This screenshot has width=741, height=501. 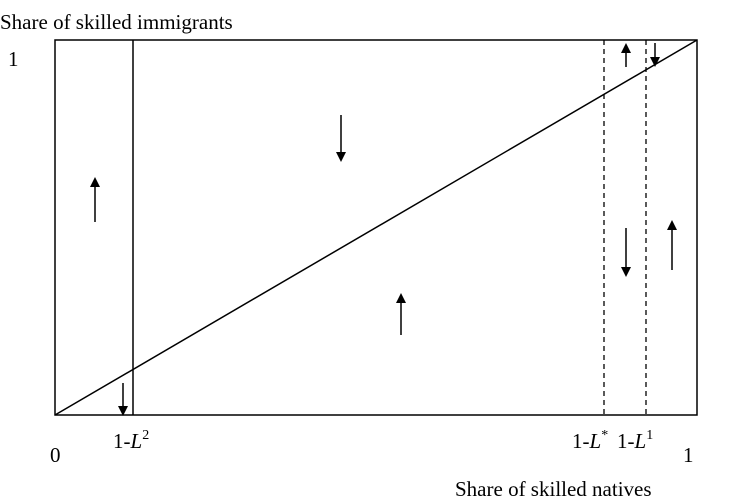 What do you see at coordinates (131, 440) in the screenshot?
I see `threshold-label: 1-L2` at bounding box center [131, 440].